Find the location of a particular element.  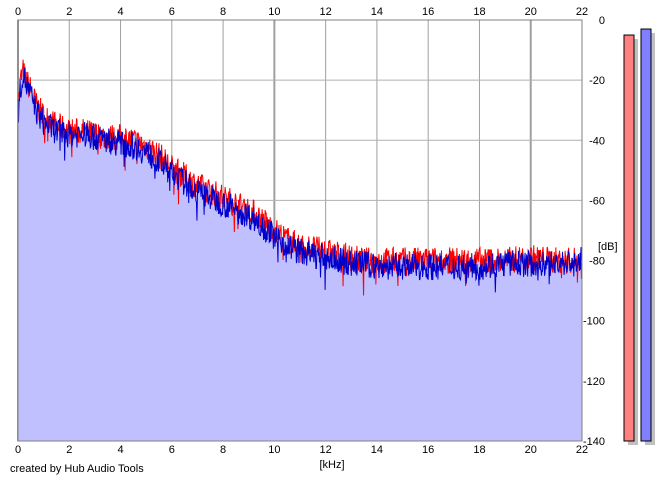

x-tick-label-bottom: 20 is located at coordinates (531, 450).